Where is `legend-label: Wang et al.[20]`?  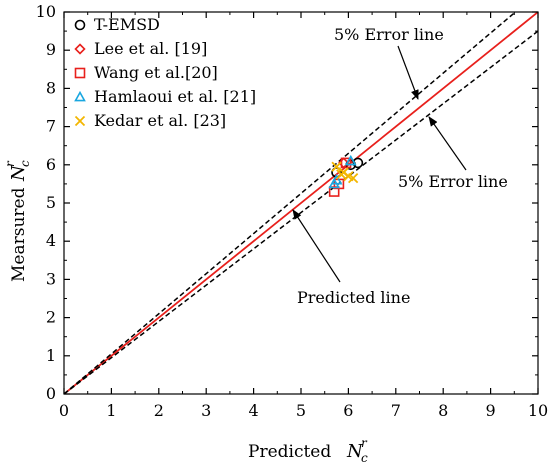 legend-label: Wang et al.[20] is located at coordinates (156, 72).